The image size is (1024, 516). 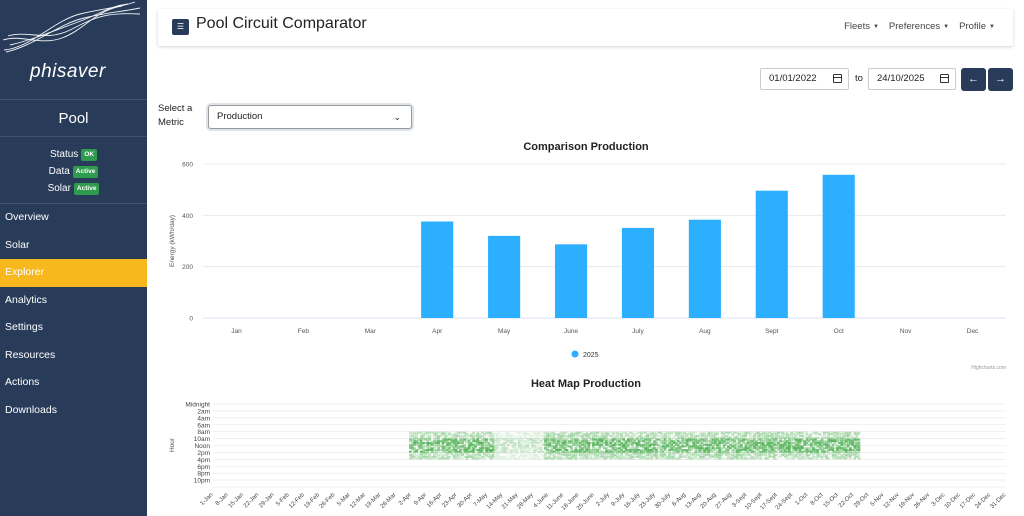 What do you see at coordinates (24, 327) in the screenshot?
I see `nav-item-settings: Settings` at bounding box center [24, 327].